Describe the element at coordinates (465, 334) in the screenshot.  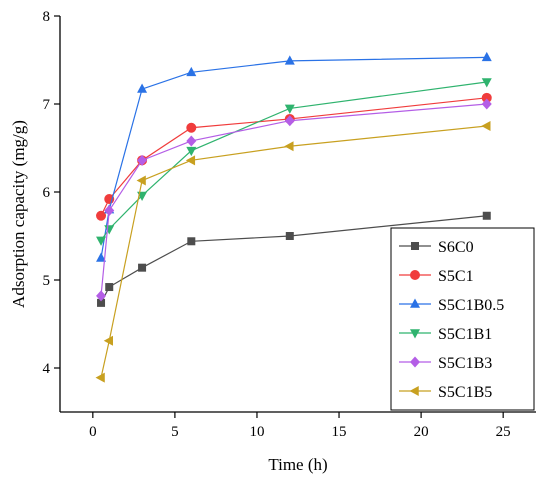
I see `legend-label: S5C1B1` at that location.